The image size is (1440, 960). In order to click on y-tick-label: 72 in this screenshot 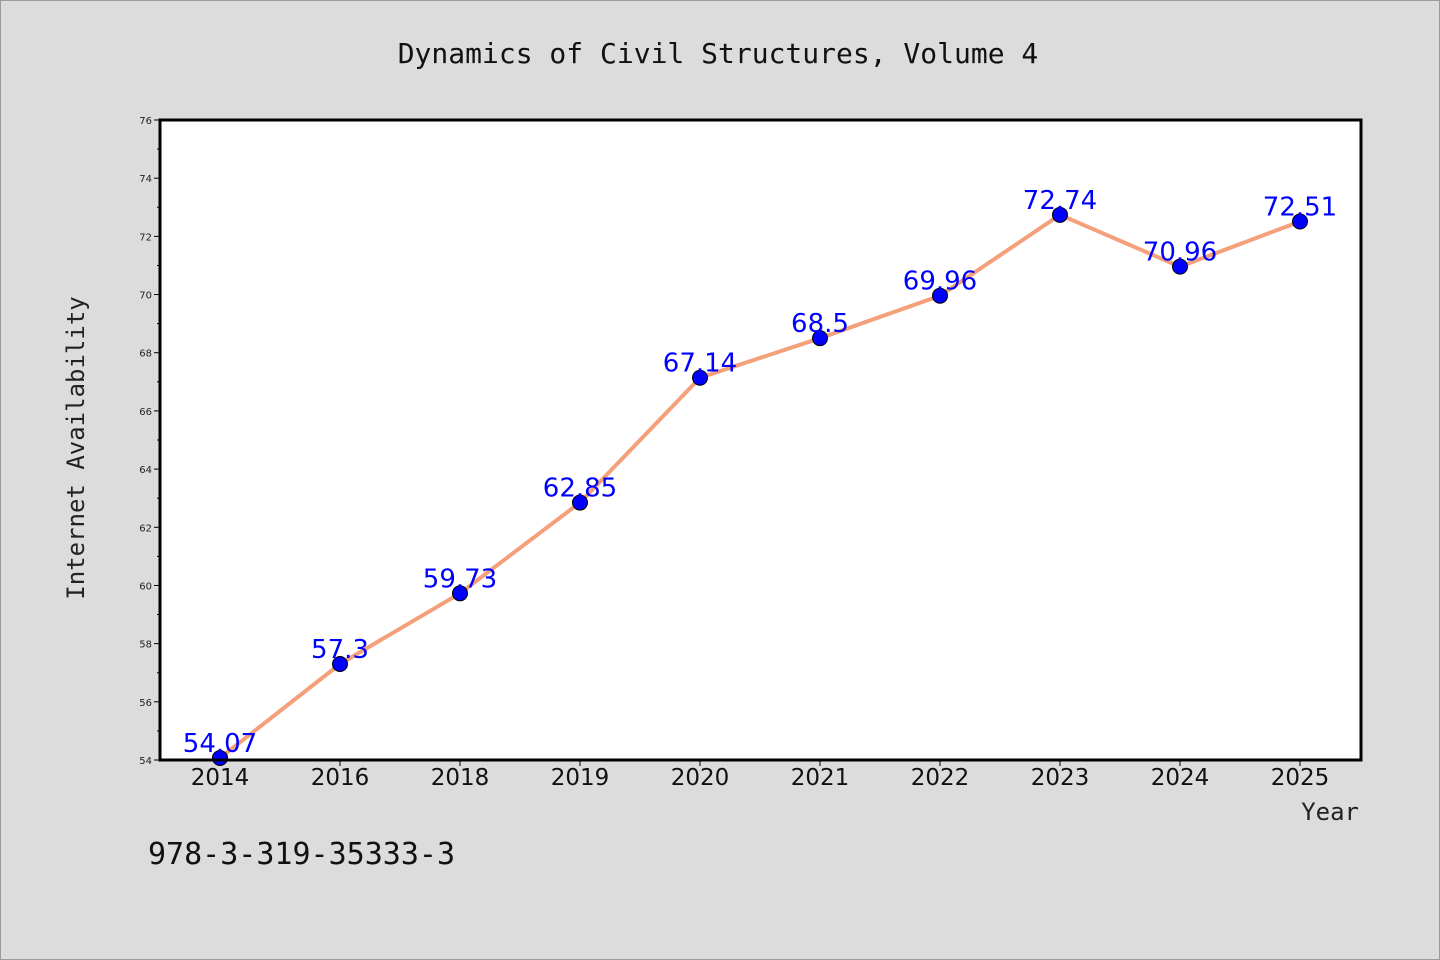, I will do `click(145, 237)`.